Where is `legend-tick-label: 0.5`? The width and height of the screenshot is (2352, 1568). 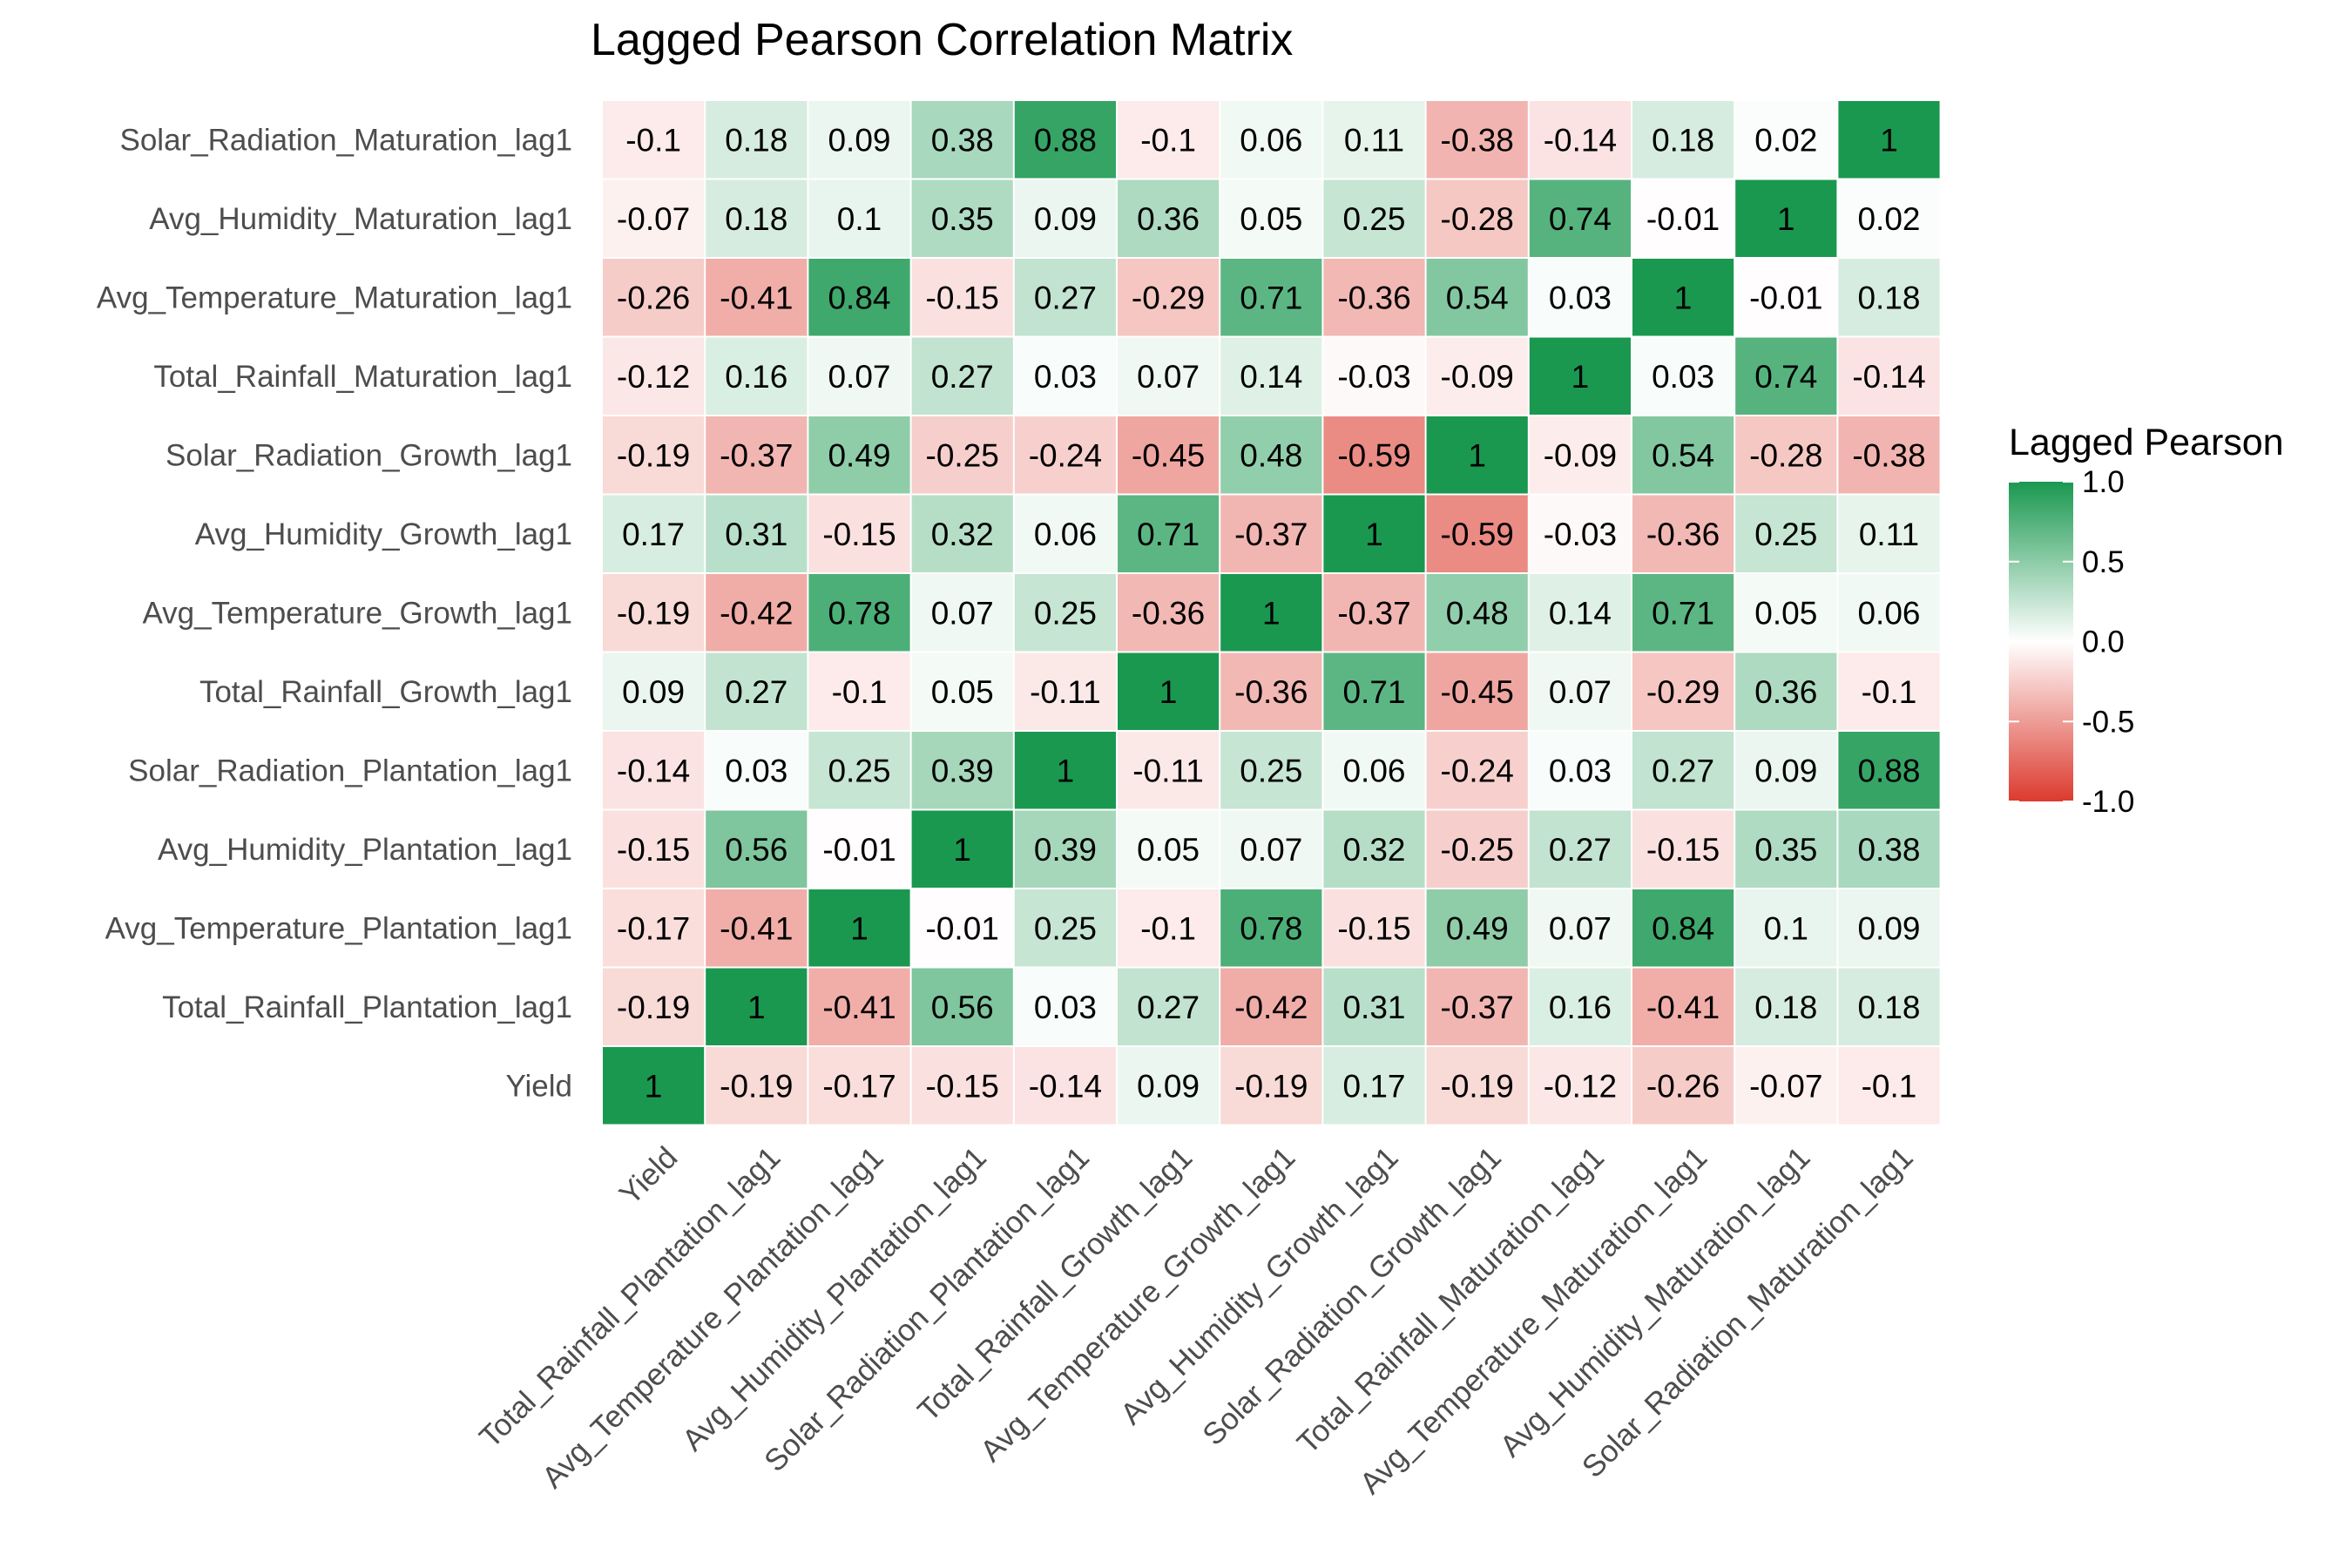 legend-tick-label: 0.5 is located at coordinates (2103, 562).